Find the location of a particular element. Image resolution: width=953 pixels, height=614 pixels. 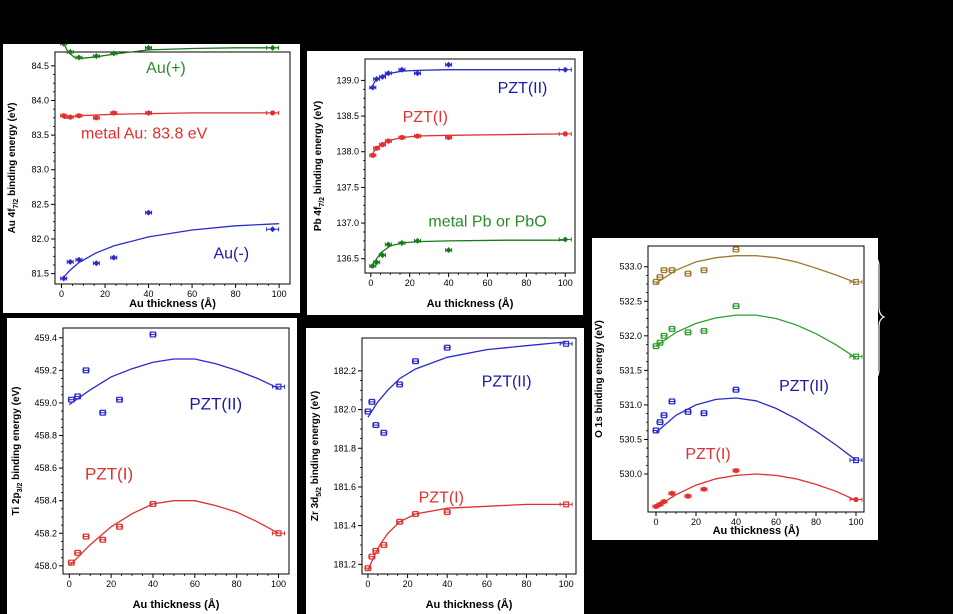

x-tick-label: 60 is located at coordinates (776, 522).